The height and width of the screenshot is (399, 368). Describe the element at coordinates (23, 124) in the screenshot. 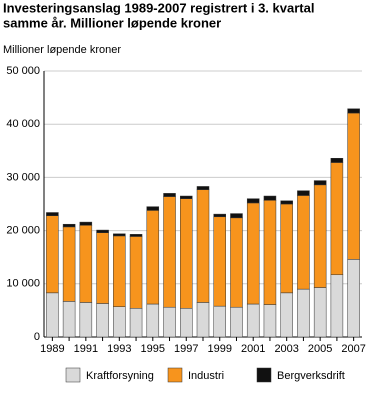

I see `y-tick-label: 40 000` at that location.